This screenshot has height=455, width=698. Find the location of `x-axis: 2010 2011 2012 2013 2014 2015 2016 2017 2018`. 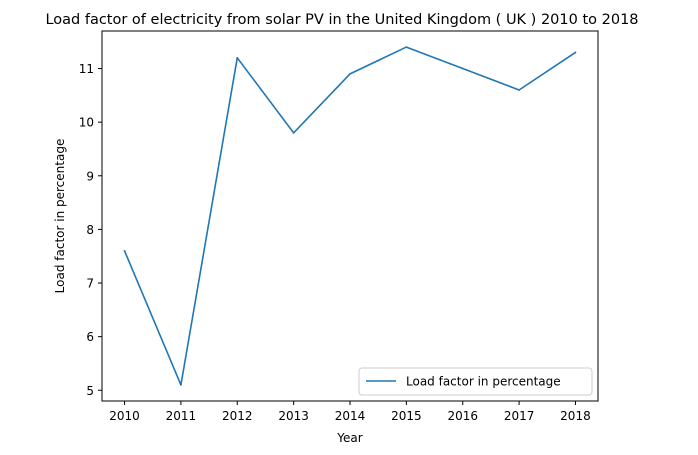

x-axis: 2010 2011 2012 2013 2014 2015 2016 2017 2018 is located at coordinates (350, 412).